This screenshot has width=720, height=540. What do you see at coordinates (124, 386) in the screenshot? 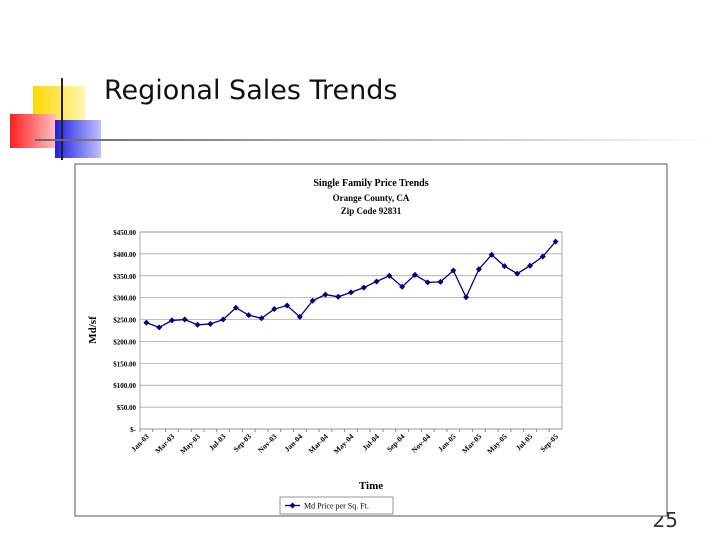
I see `y-tick-label: $100.00` at bounding box center [124, 386].